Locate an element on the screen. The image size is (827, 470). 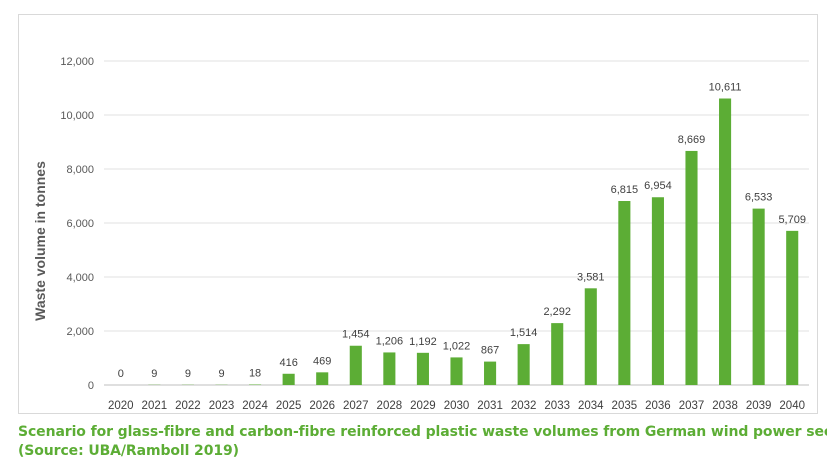
x-tick-label: 2020 is located at coordinates (121, 406).